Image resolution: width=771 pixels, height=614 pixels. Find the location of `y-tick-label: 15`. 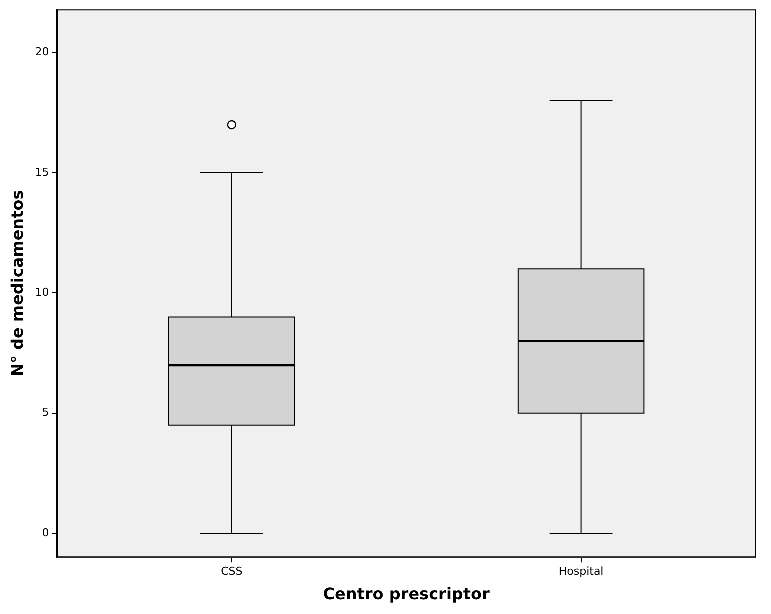

y-tick-label: 15 is located at coordinates (42, 172).